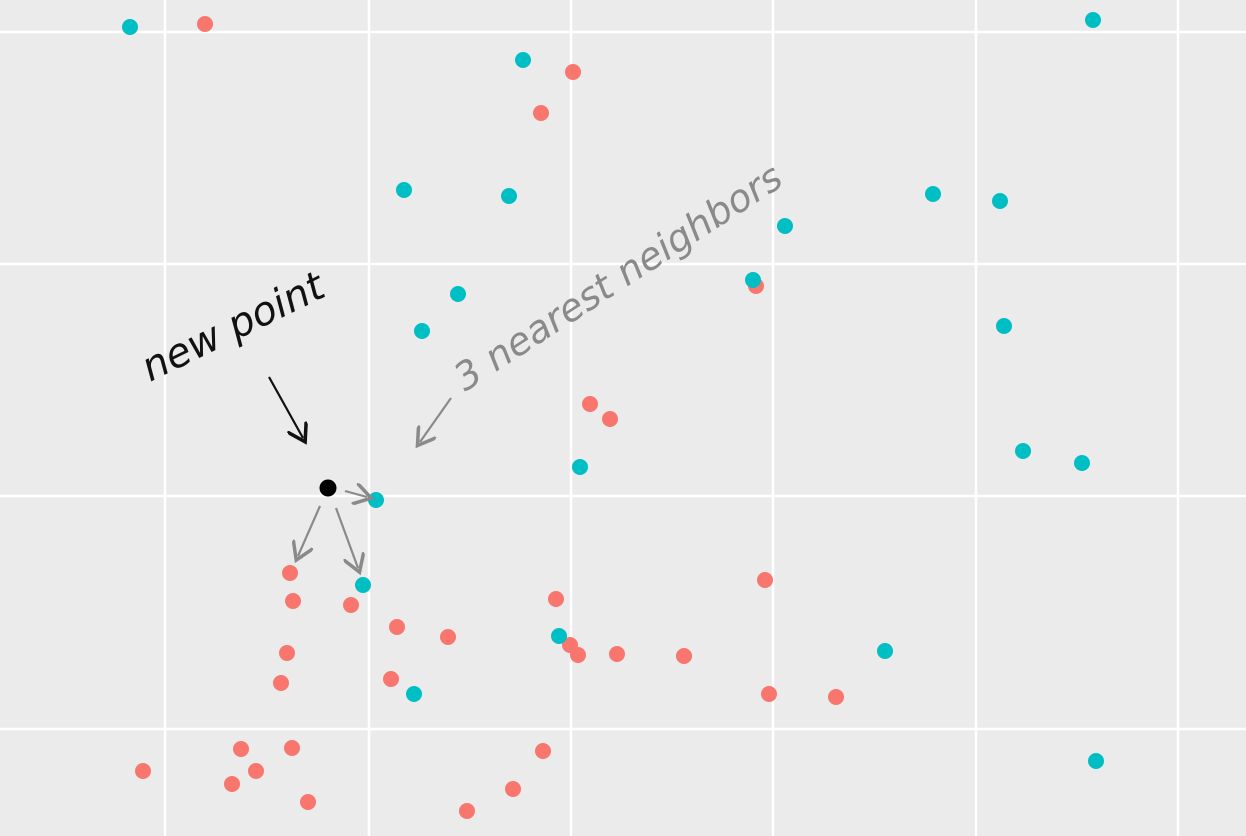 The image size is (1246, 836). What do you see at coordinates (436, 419) in the screenshot?
I see `neighbors-arrow` at bounding box center [436, 419].